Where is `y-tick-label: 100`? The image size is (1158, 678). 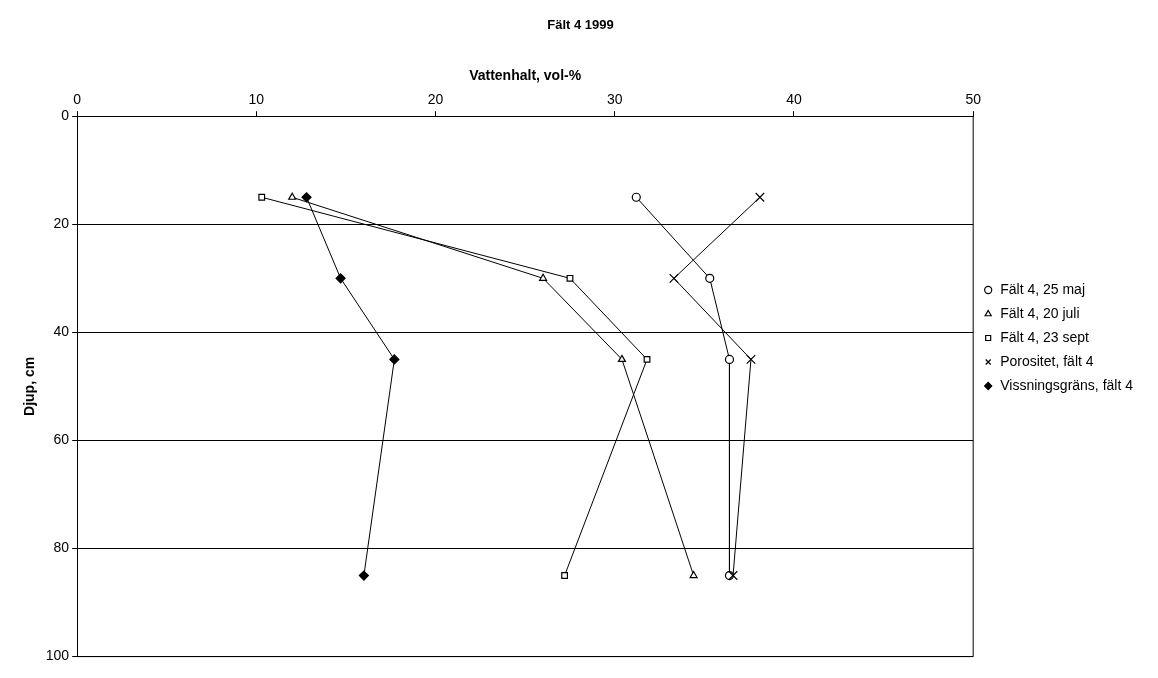 y-tick-label: 100 is located at coordinates (57, 655).